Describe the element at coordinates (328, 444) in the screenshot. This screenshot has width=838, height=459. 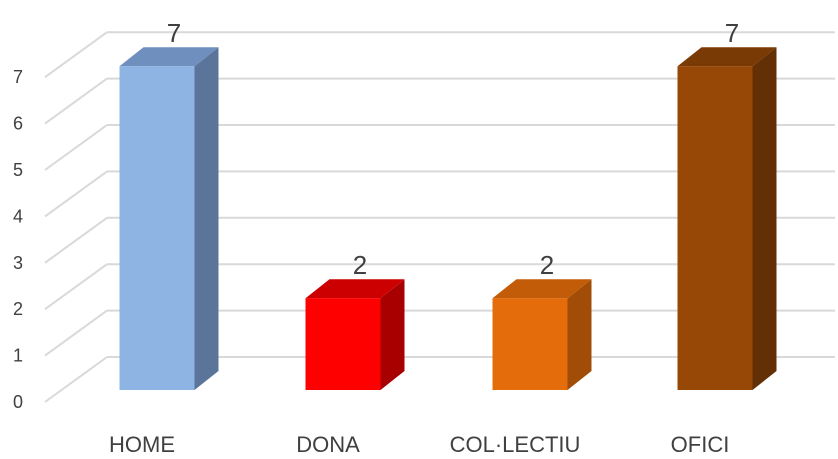
I see `x-category-label: DONA` at that location.